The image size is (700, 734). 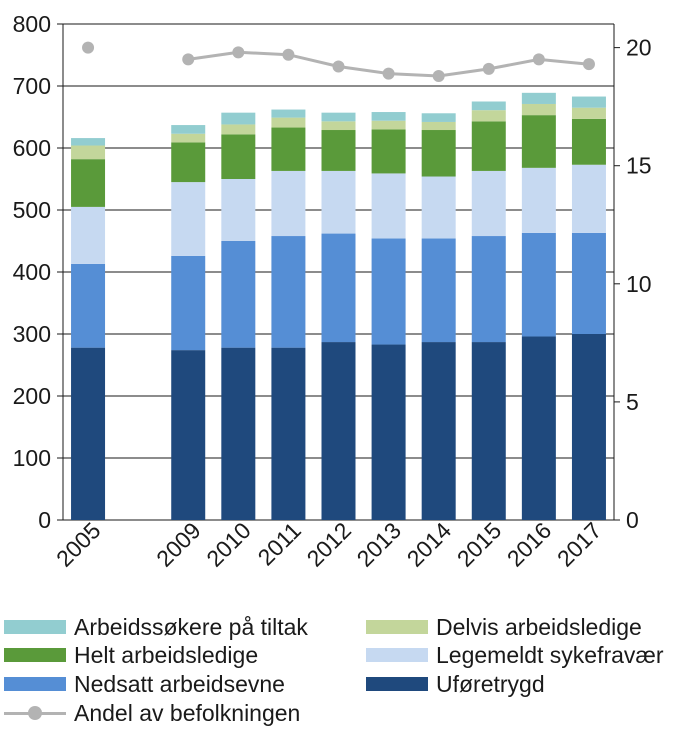 I want to click on legend-swatch-delvis, so click(x=397, y=627).